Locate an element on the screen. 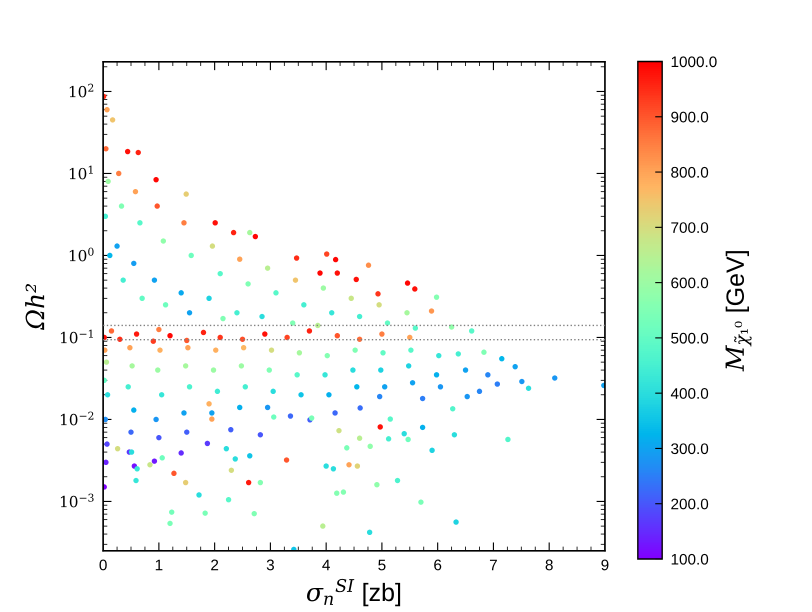  x-tick-label: 3 is located at coordinates (270, 565).